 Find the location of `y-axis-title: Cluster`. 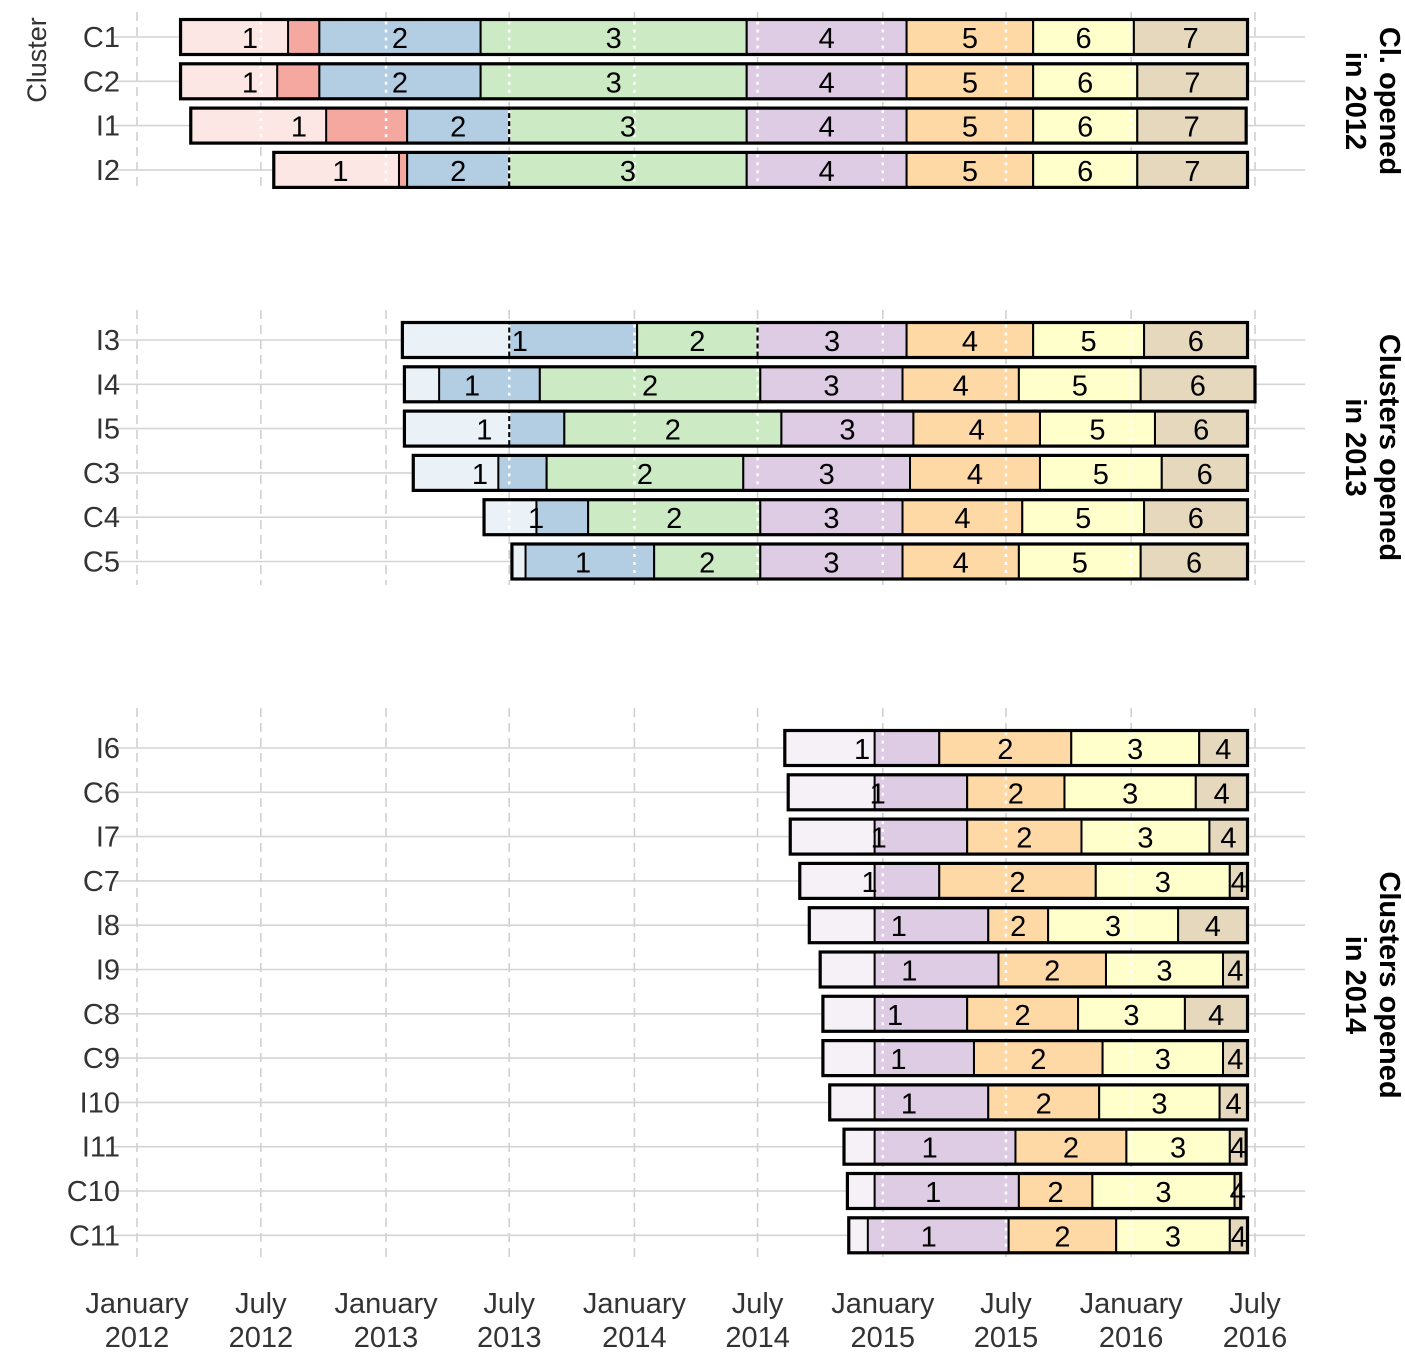

y-axis-title: Cluster is located at coordinates (37, 60).